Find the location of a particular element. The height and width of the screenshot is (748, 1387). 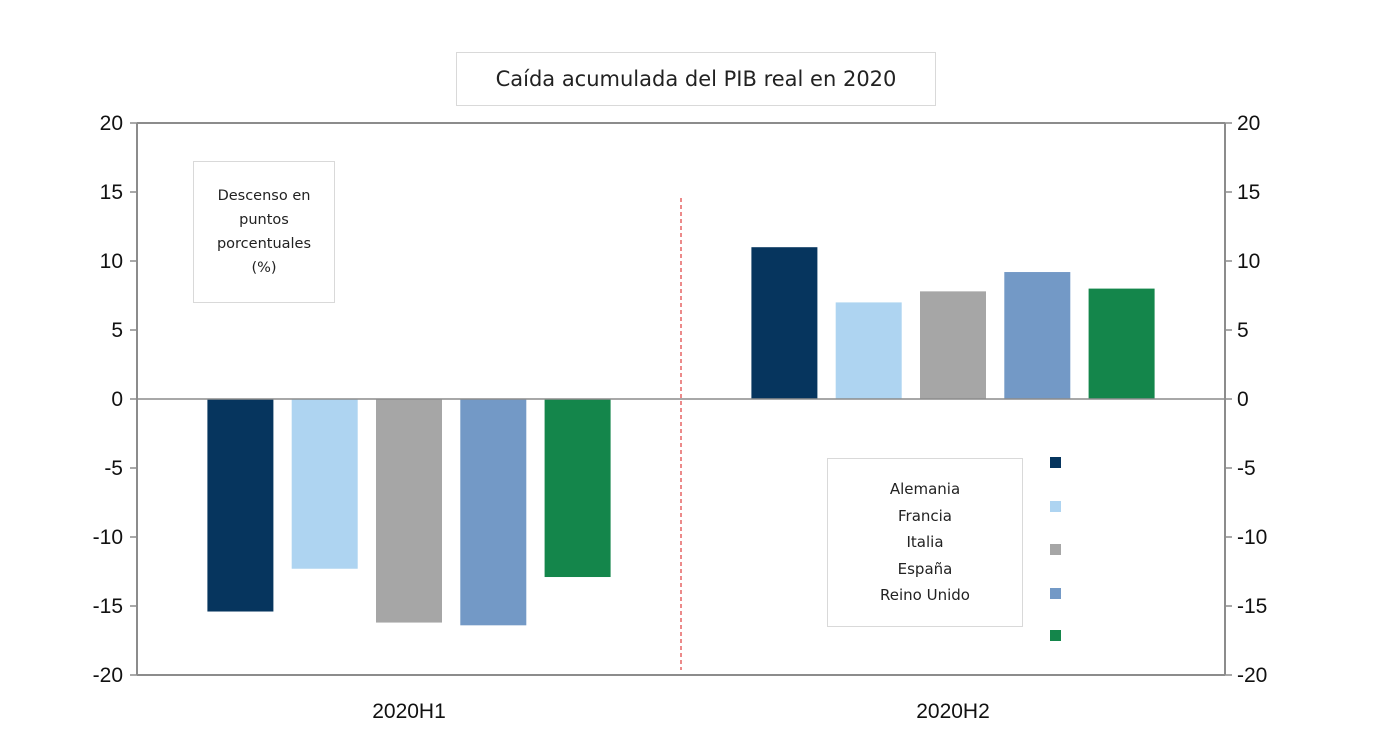

y-tick-label: -10 is located at coordinates (108, 537).